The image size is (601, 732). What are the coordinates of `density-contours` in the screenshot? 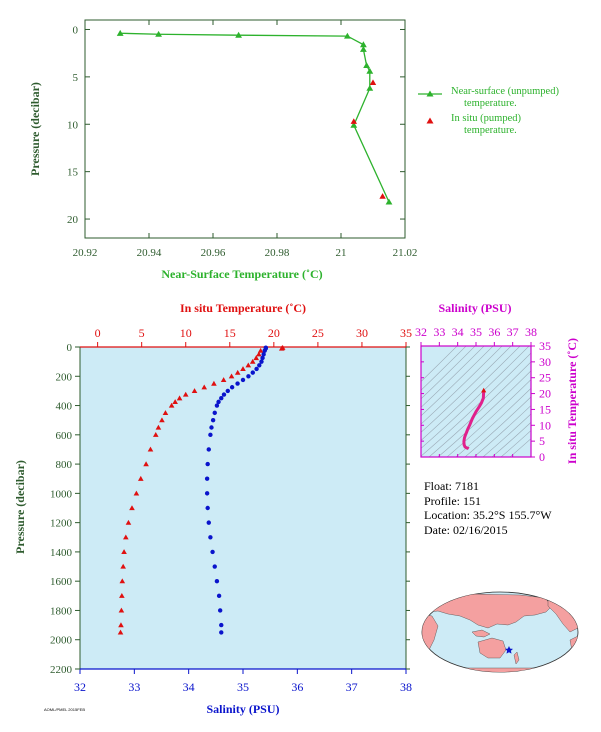 It's located at (476, 401).